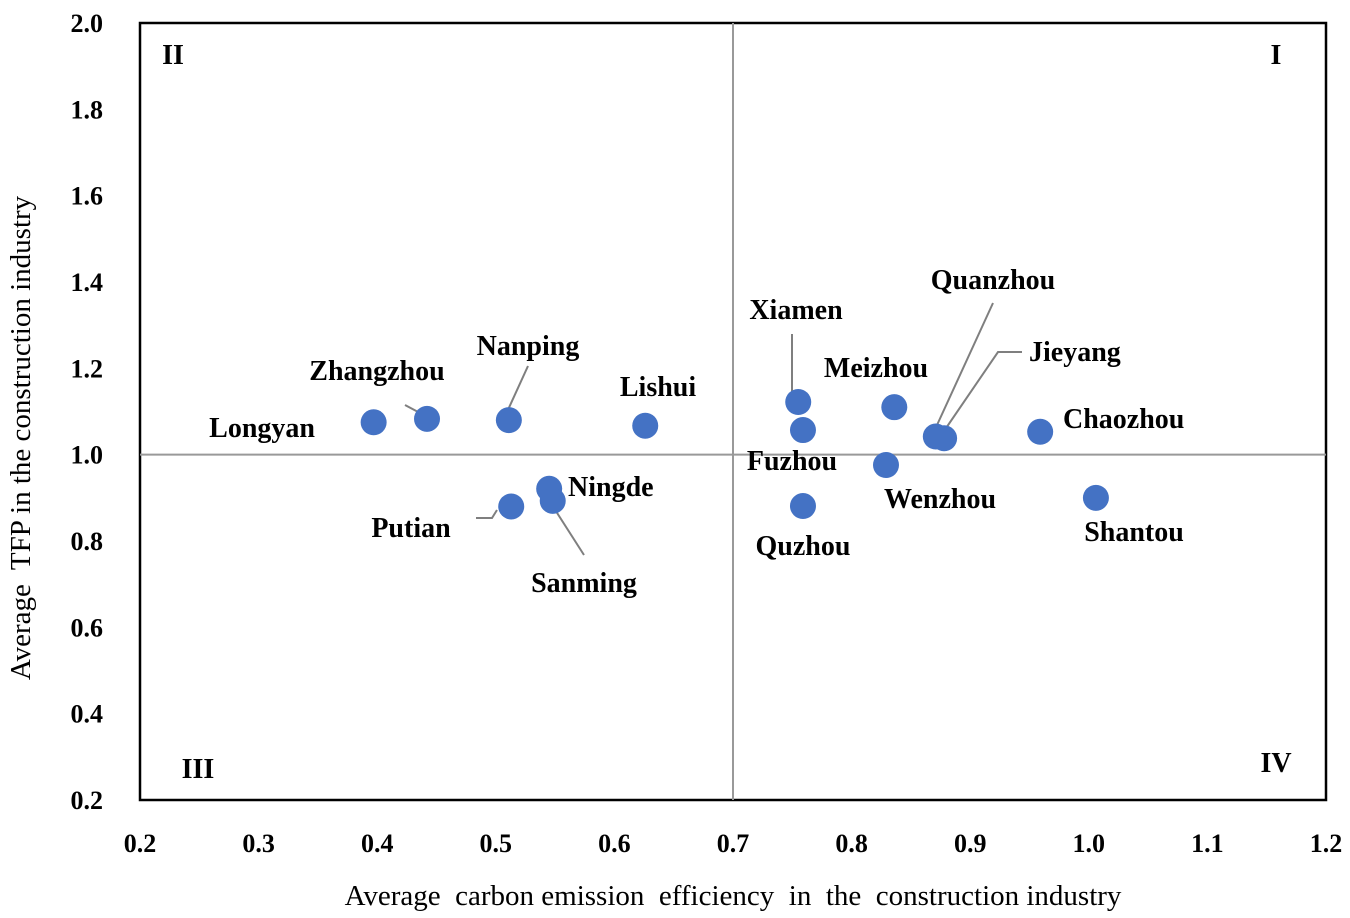 Image resolution: width=1350 pixels, height=918 pixels. I want to click on x-tick-label: 0.6, so click(614, 843).